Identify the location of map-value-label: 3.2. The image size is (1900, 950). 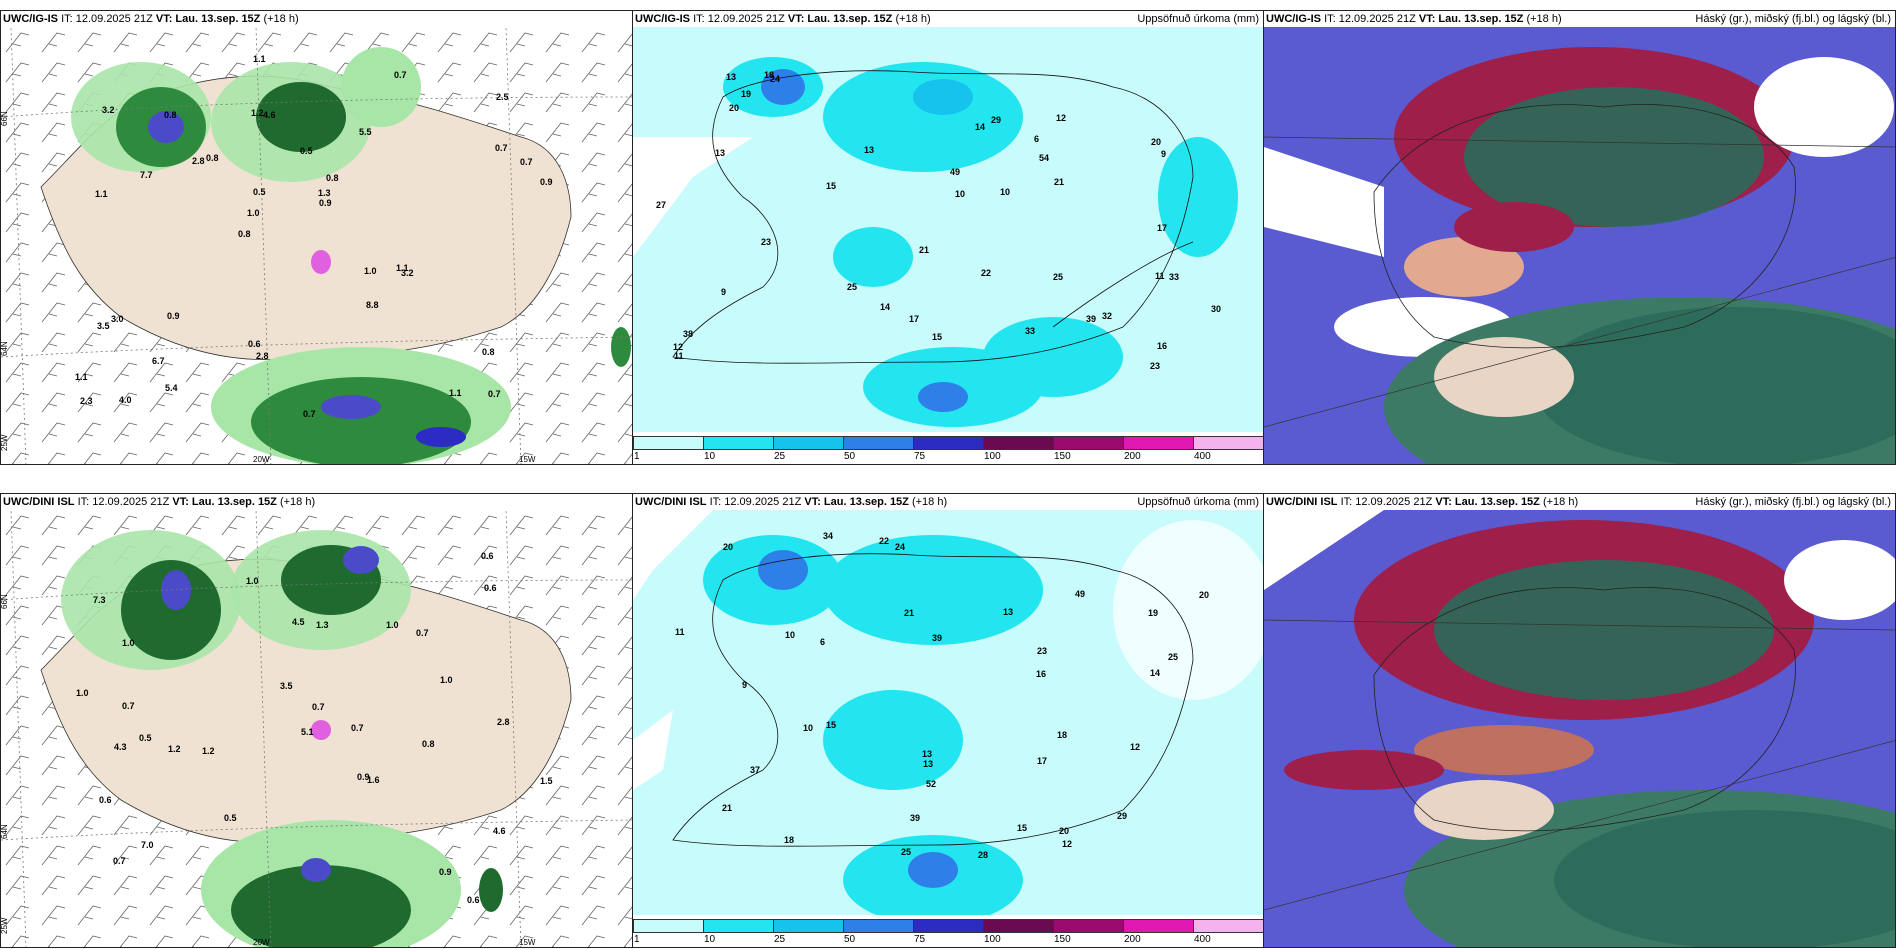
(108, 110).